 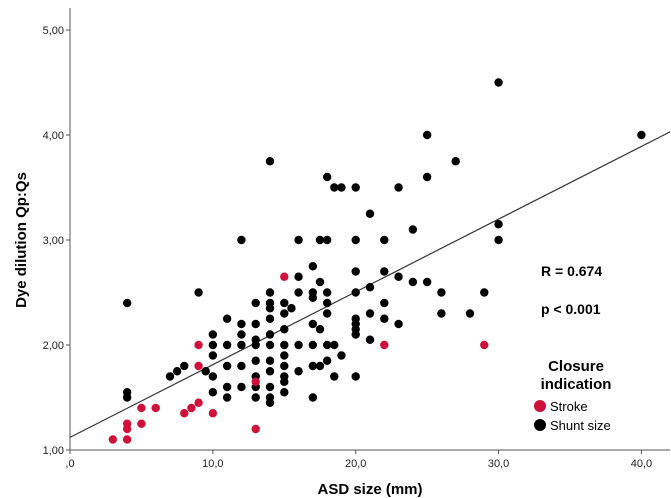 I want to click on y-tick-label: 5,00, so click(x=53, y=31).